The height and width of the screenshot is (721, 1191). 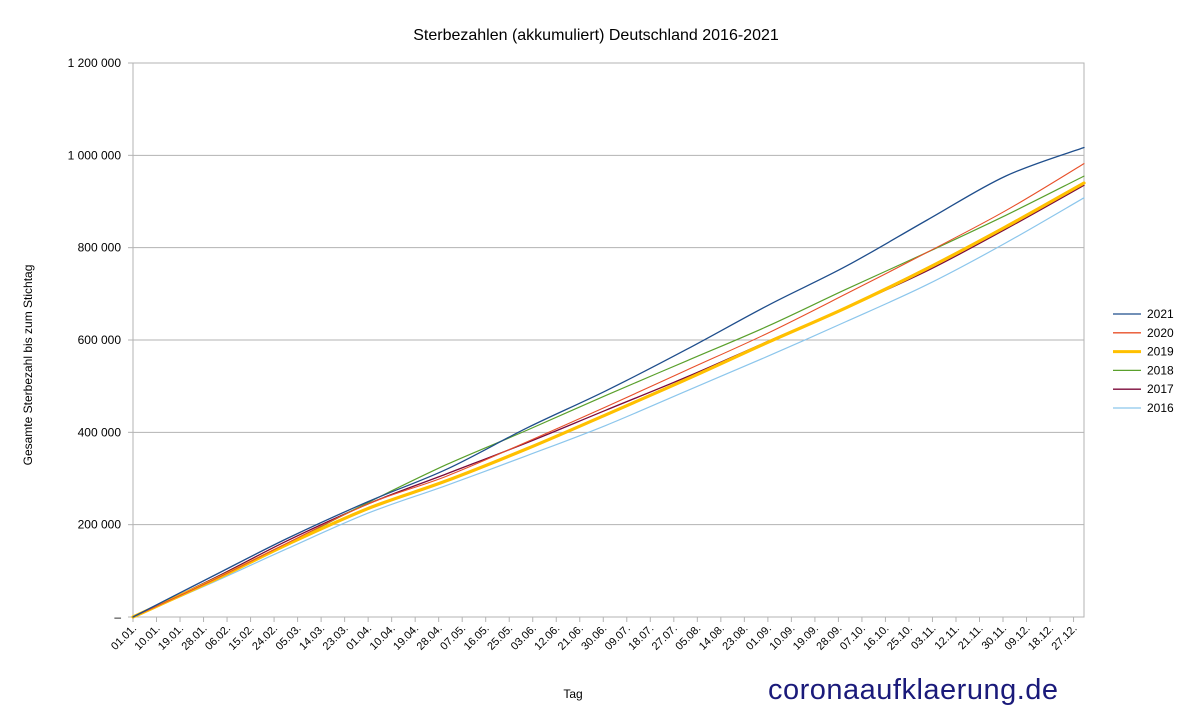 I want to click on x-tick-label: 30.06., so click(x=594, y=638).